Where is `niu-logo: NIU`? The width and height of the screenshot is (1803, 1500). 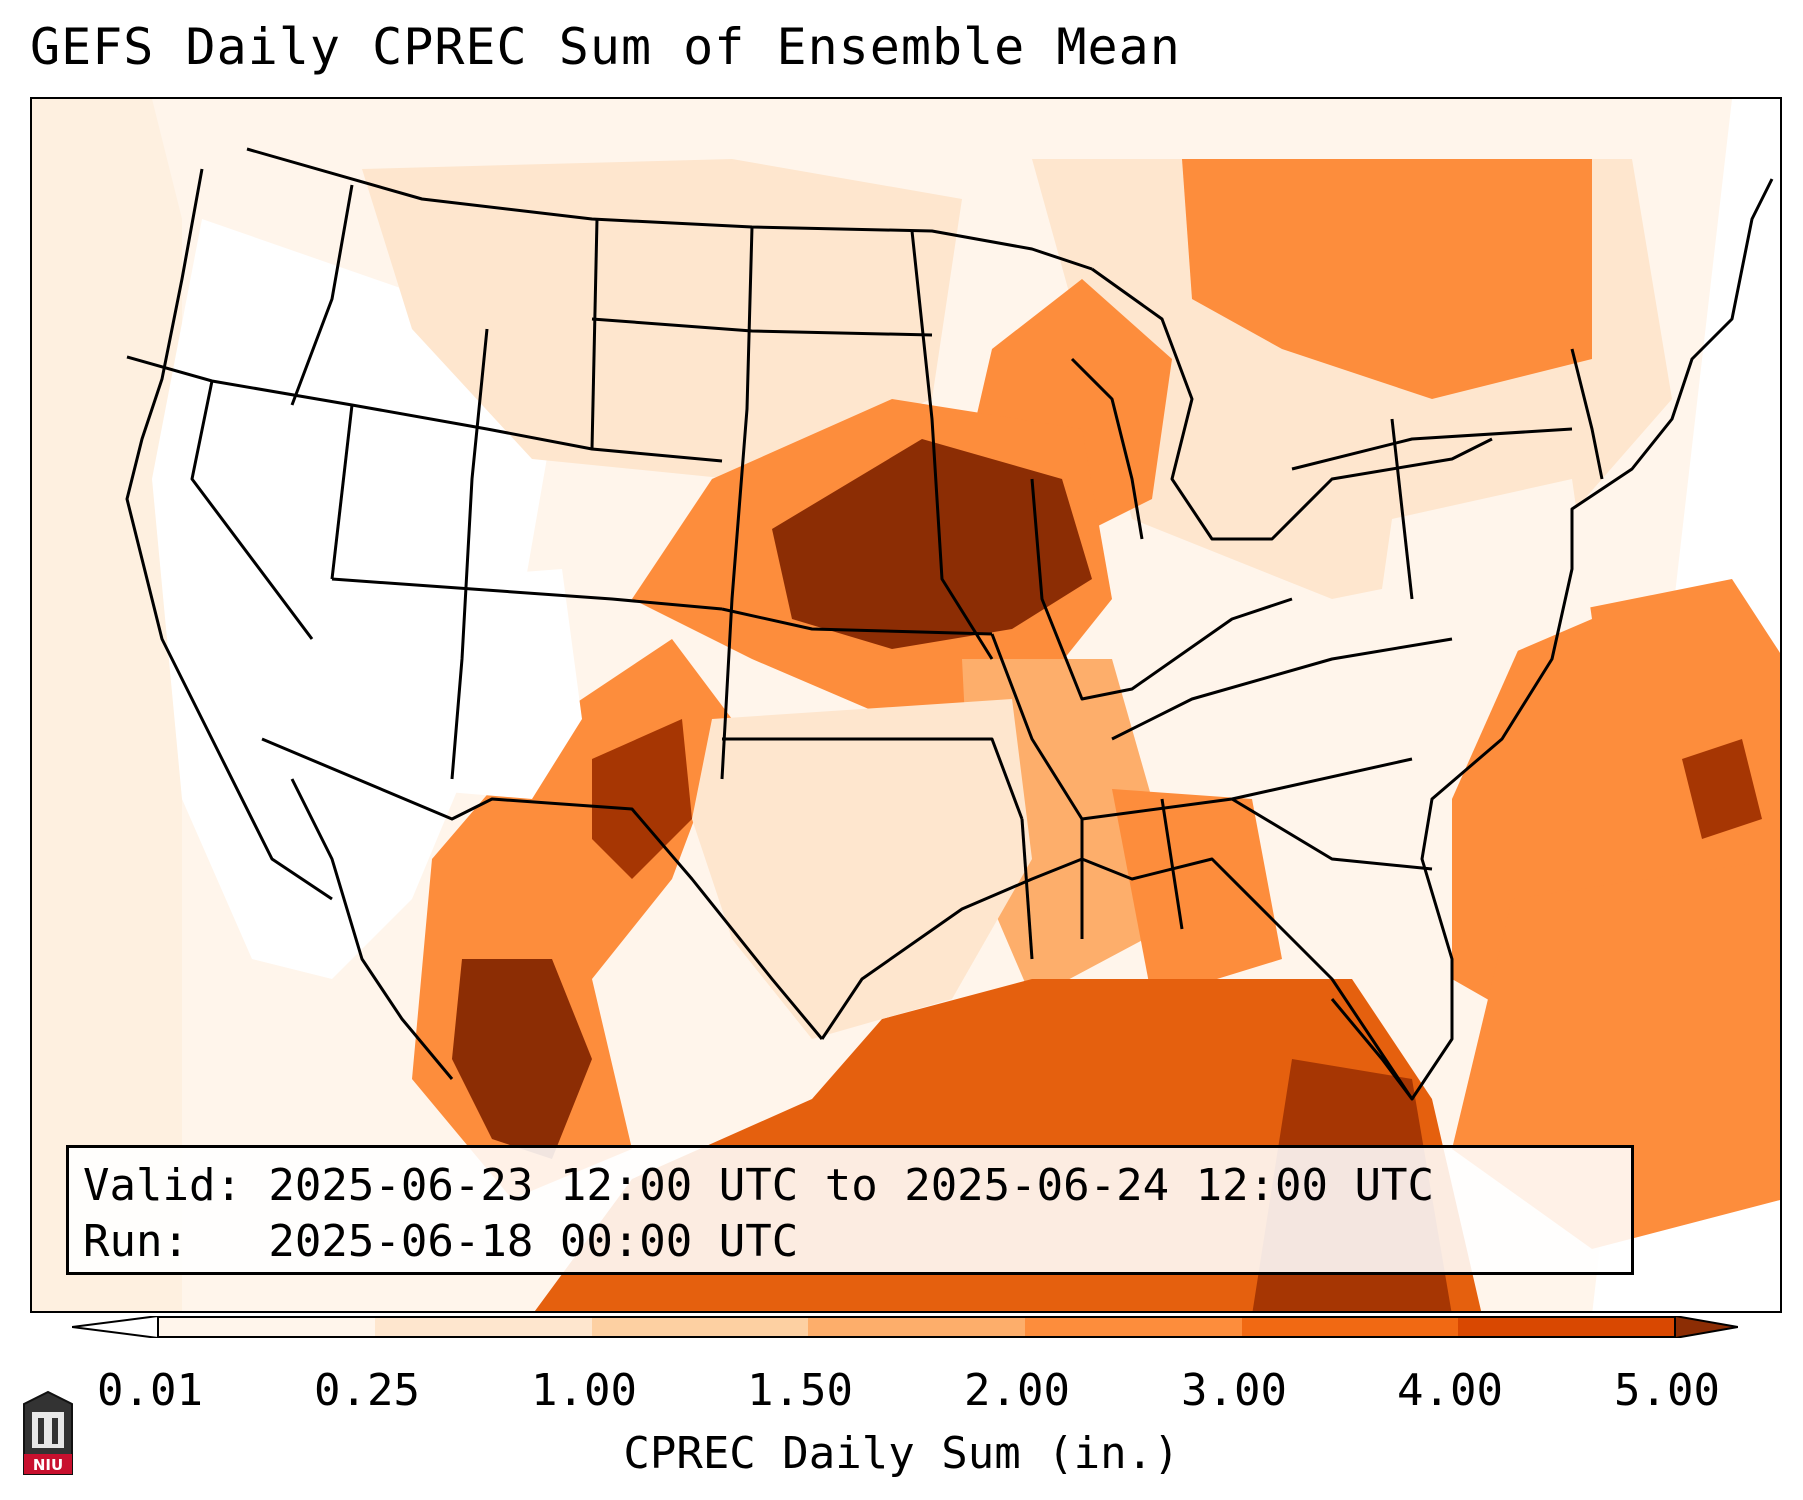 niu-logo: NIU is located at coordinates (48, 1432).